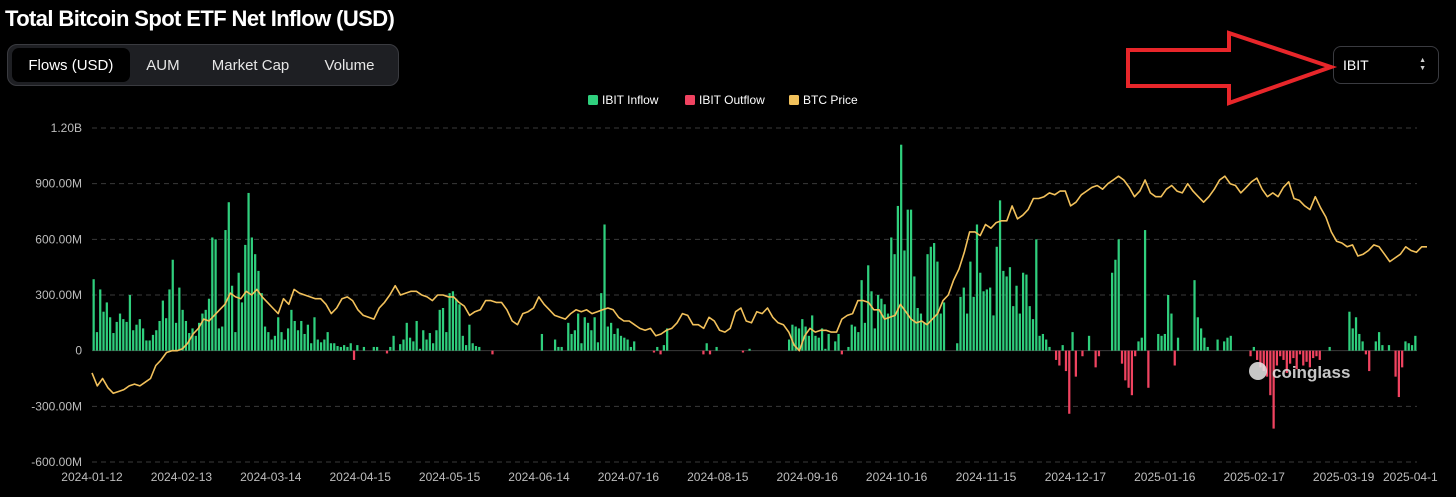 This screenshot has height=497, width=1456. I want to click on etf-selector: IBIT ▲ ▼, so click(1386, 65).